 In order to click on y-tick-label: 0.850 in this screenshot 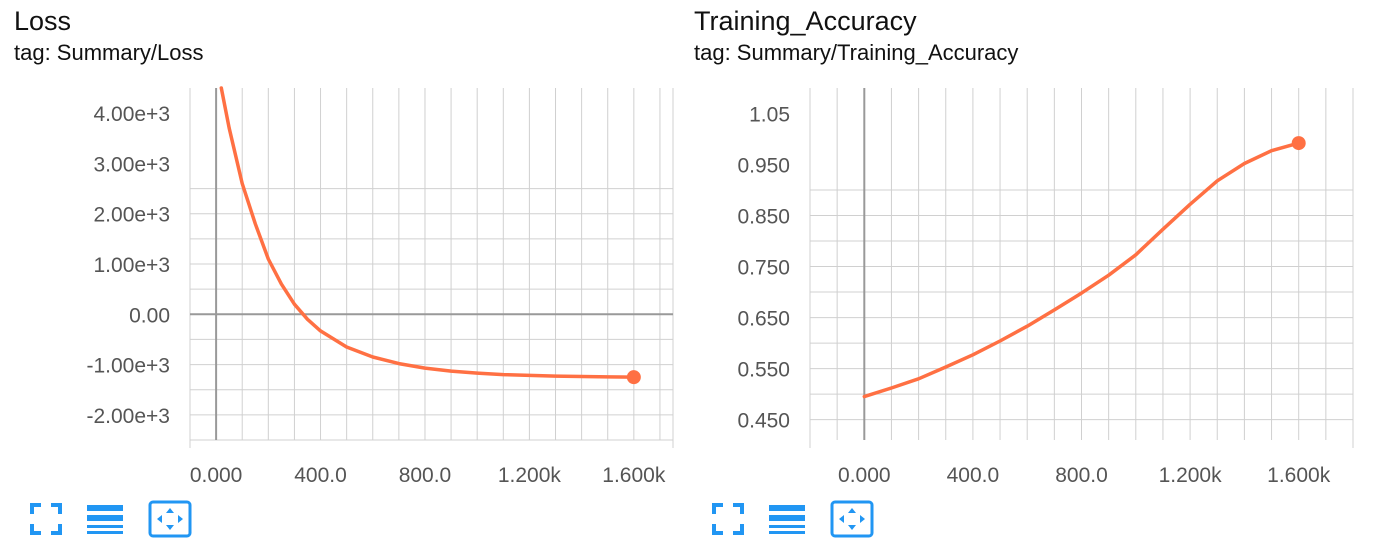, I will do `click(763, 217)`.